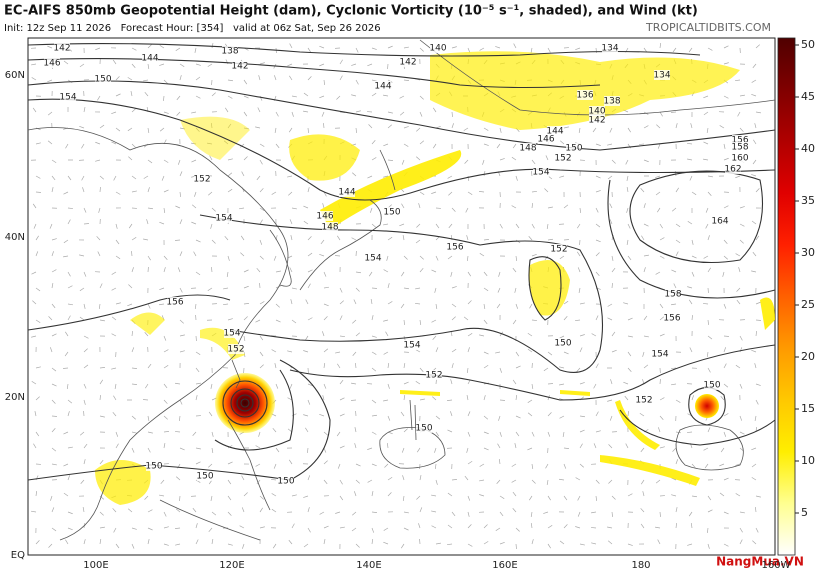  Describe the element at coordinates (808, 148) in the screenshot. I see `colorbar-label: 40` at that location.